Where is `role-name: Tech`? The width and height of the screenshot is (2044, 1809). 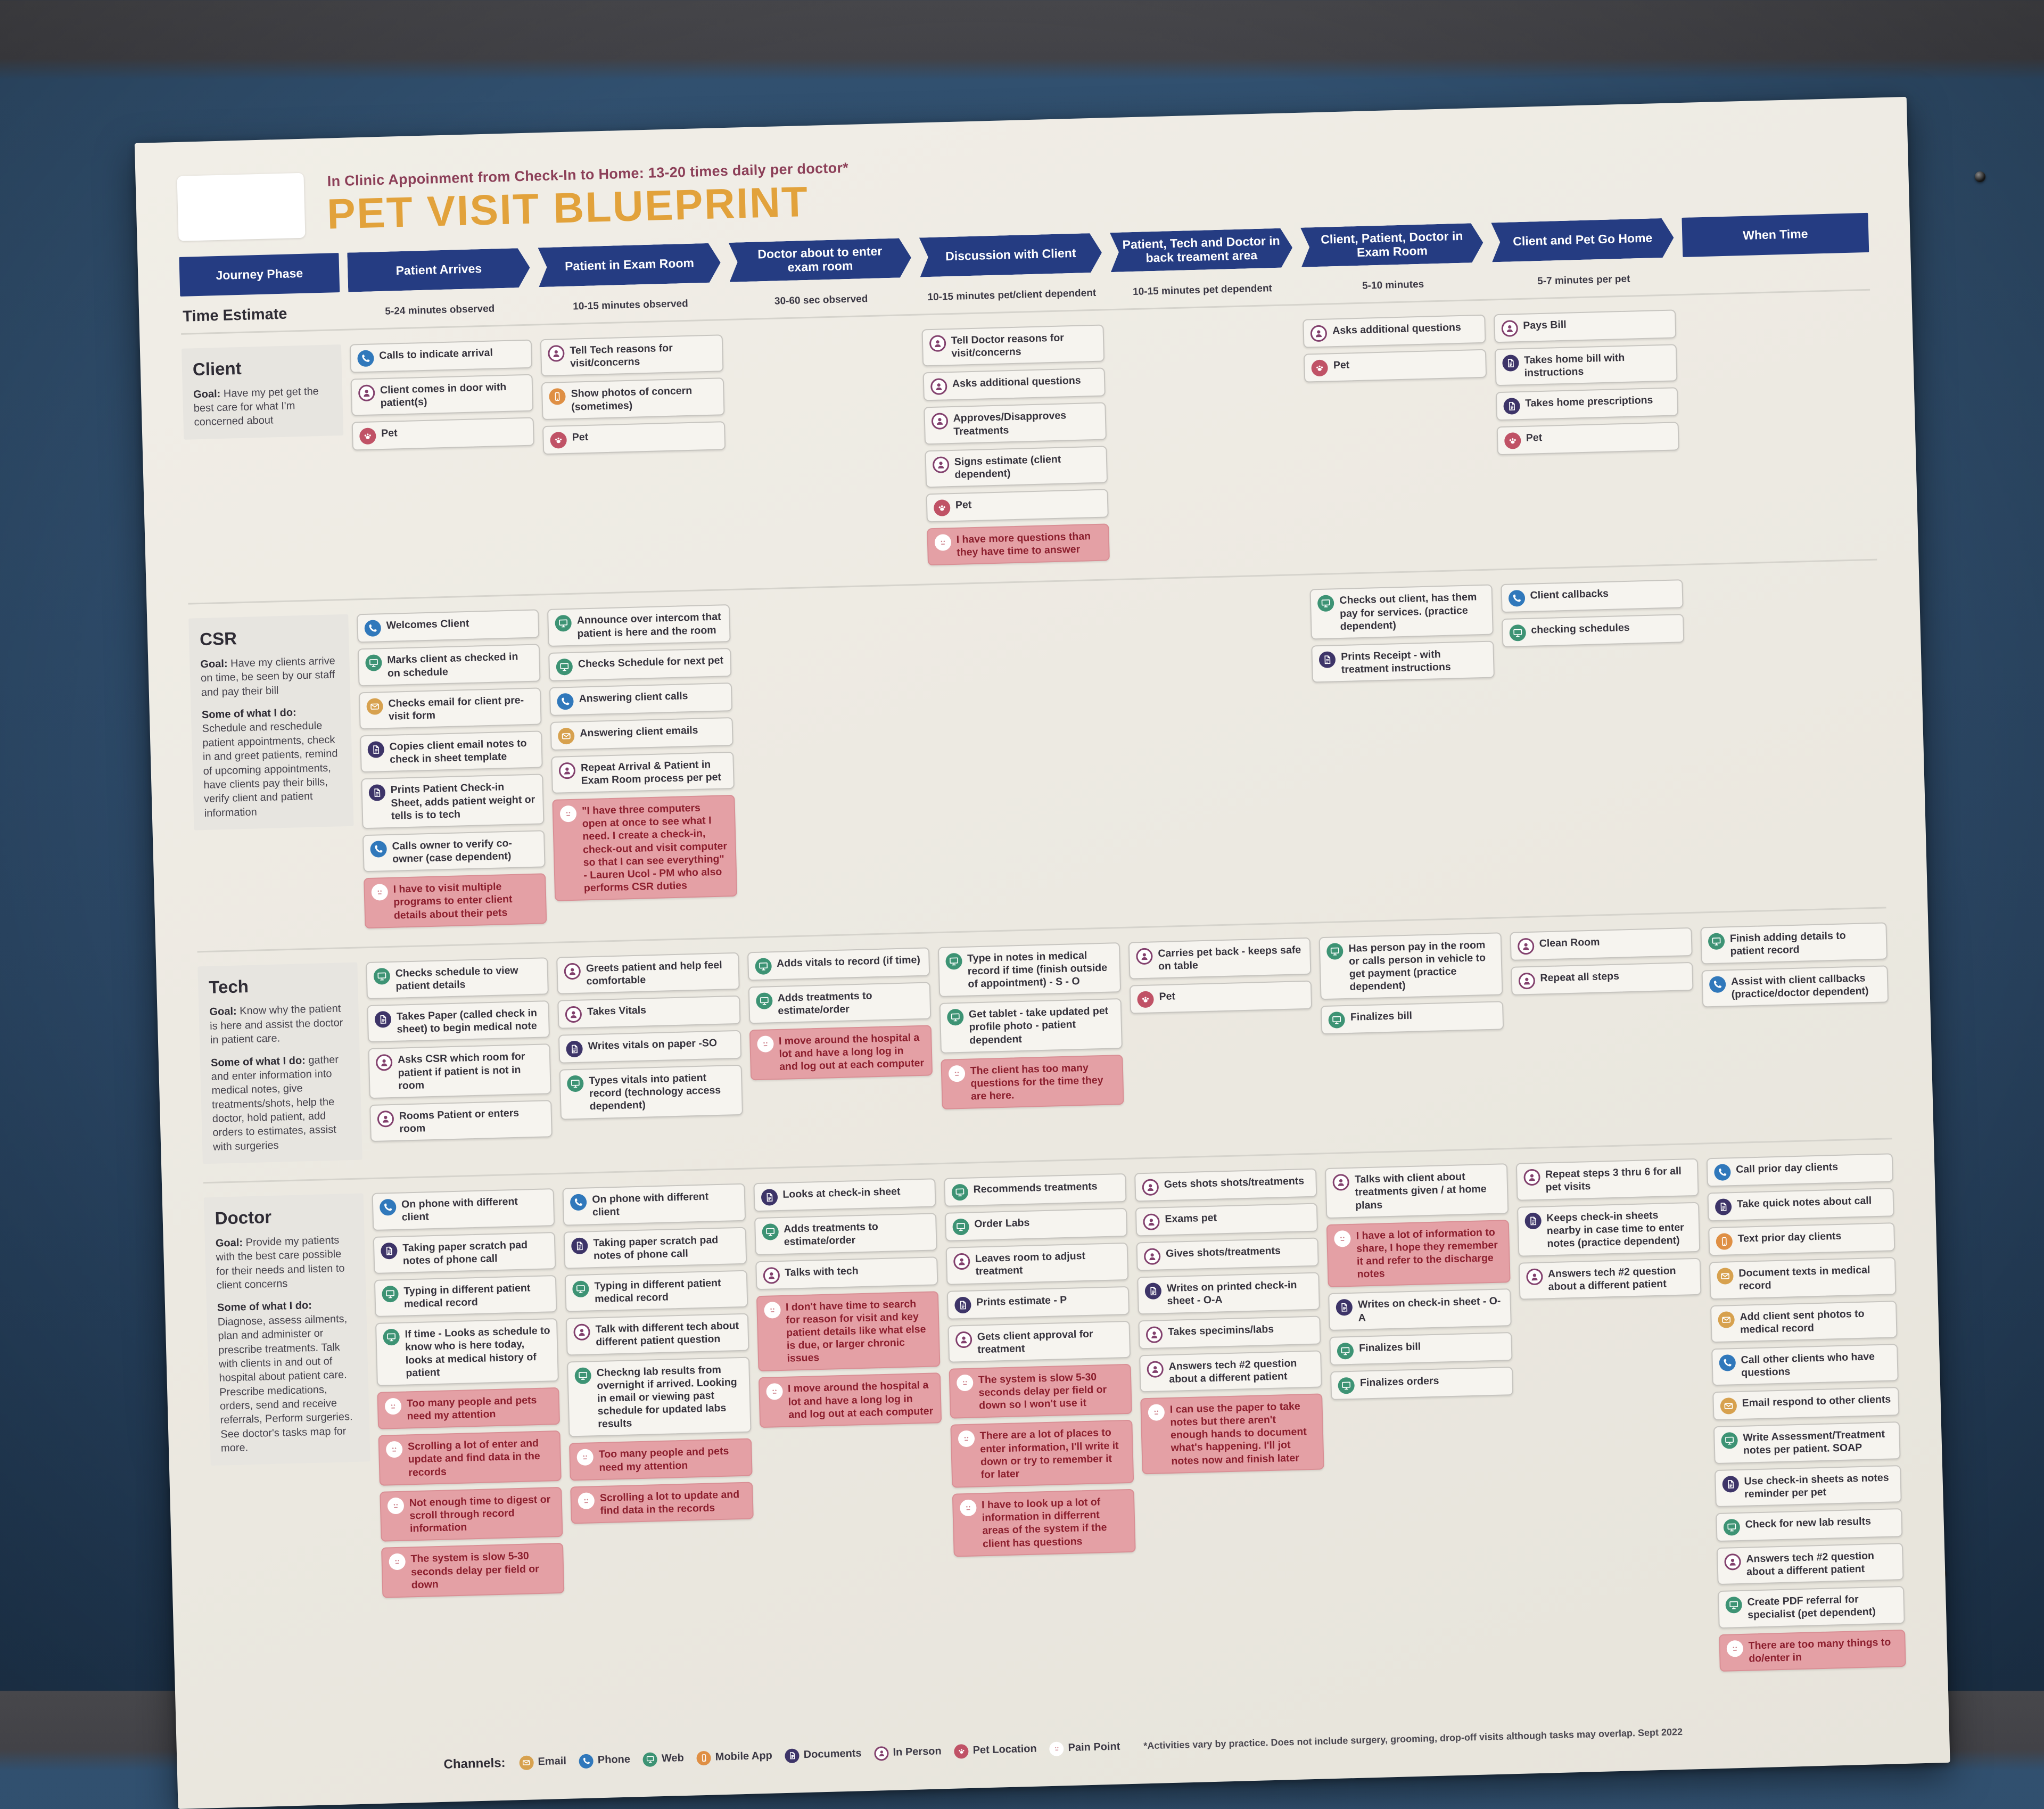 role-name: Tech is located at coordinates (228, 987).